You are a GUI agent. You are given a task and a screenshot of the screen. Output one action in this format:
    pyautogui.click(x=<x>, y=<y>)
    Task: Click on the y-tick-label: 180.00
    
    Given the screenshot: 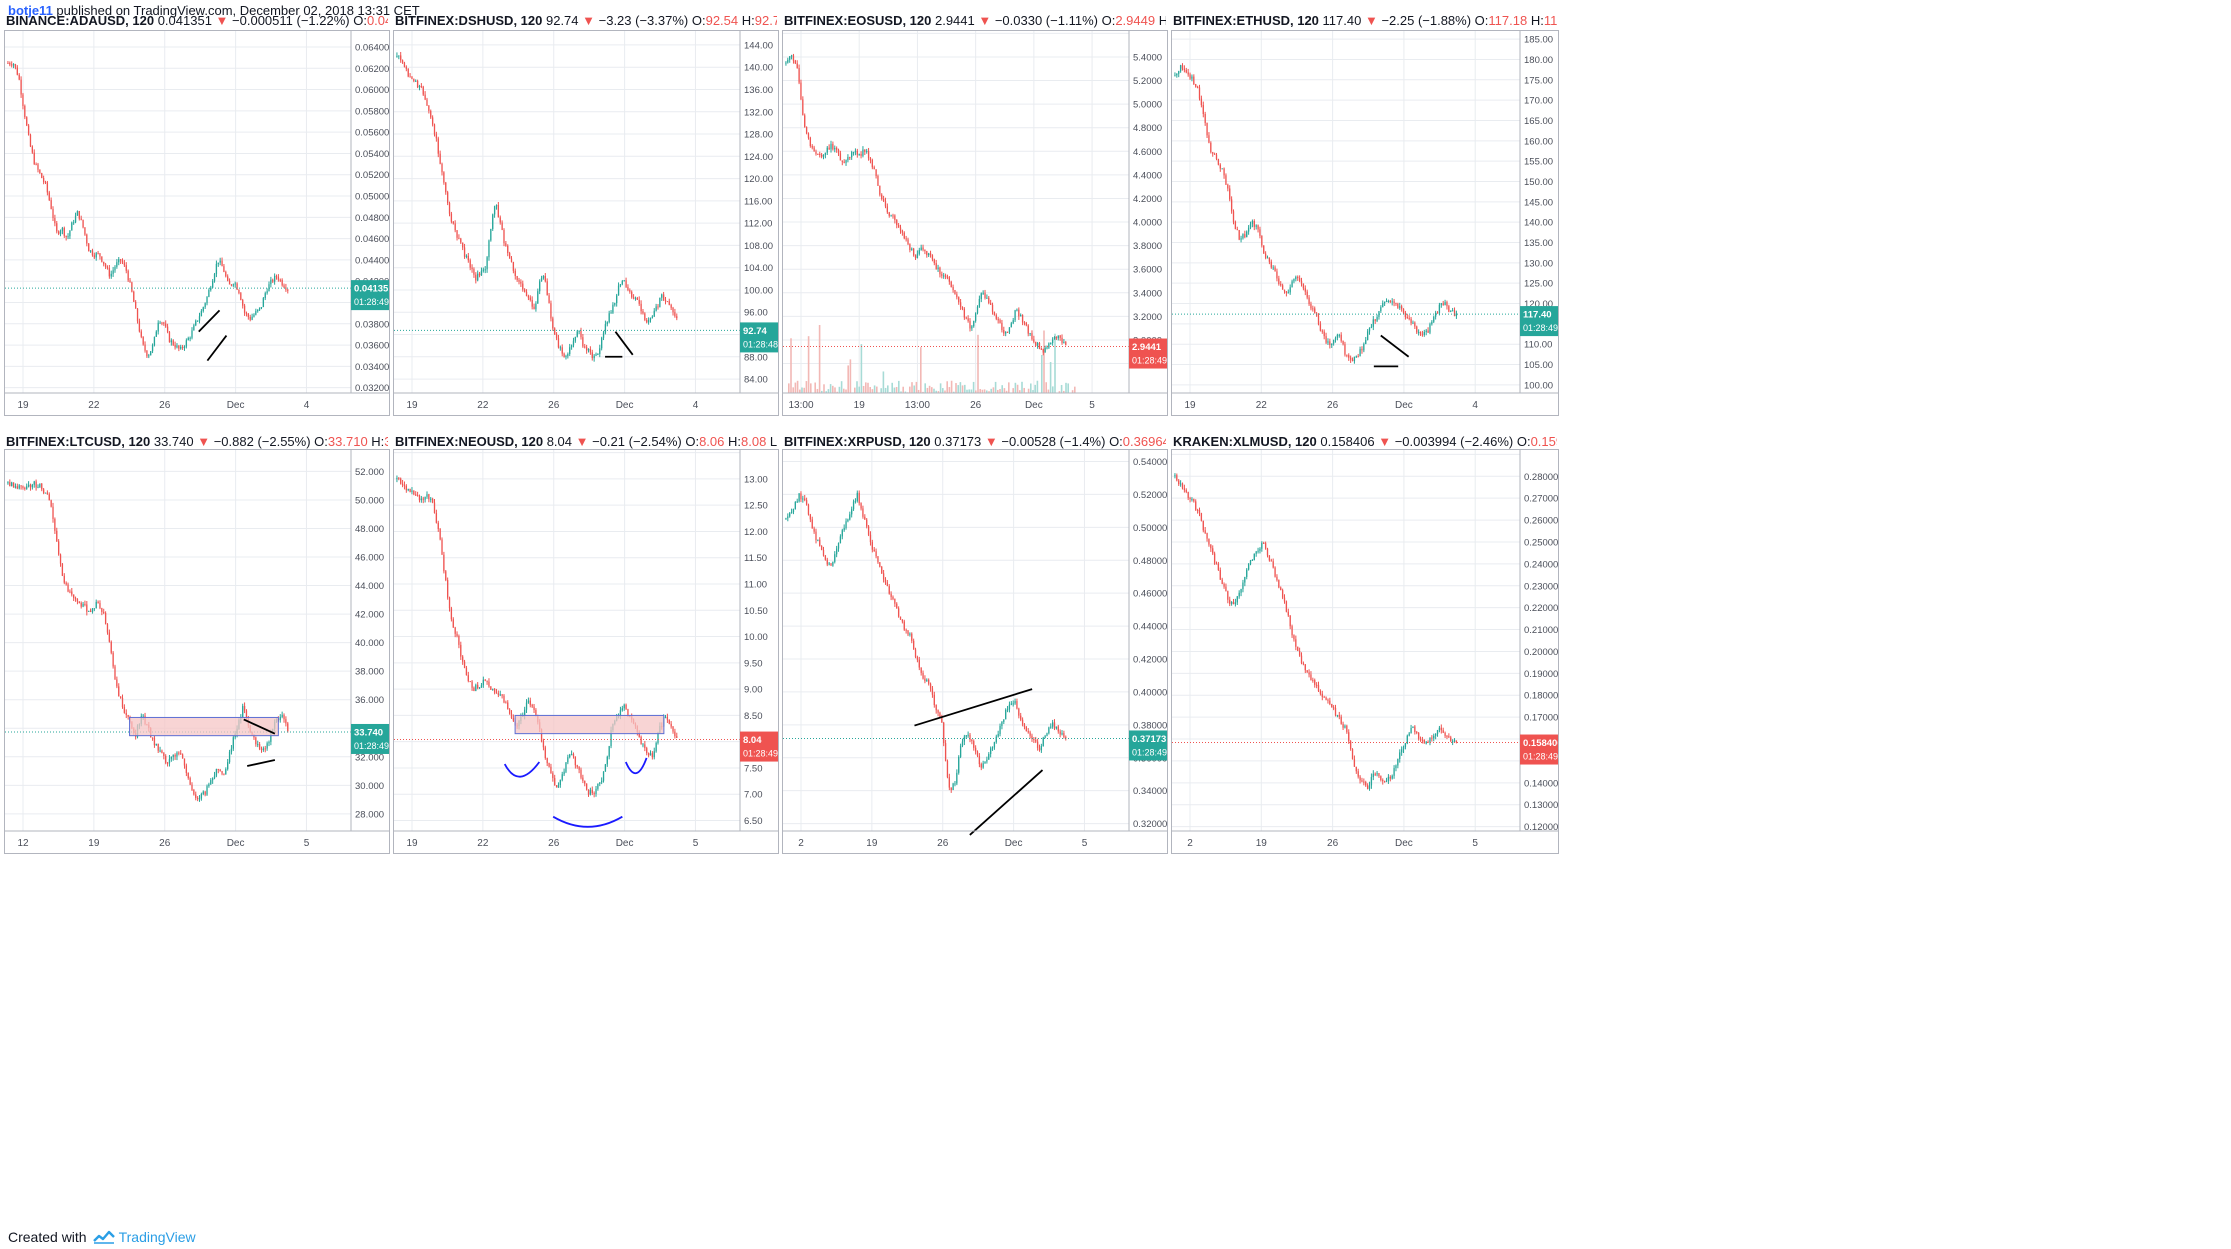 What is the action you would take?
    pyautogui.click(x=1538, y=60)
    